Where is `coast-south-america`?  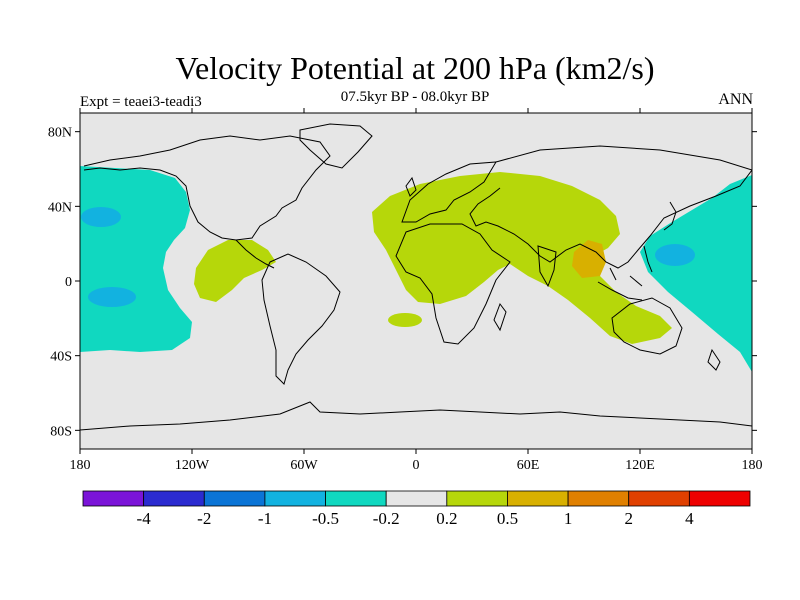 coast-south-america is located at coordinates (301, 319).